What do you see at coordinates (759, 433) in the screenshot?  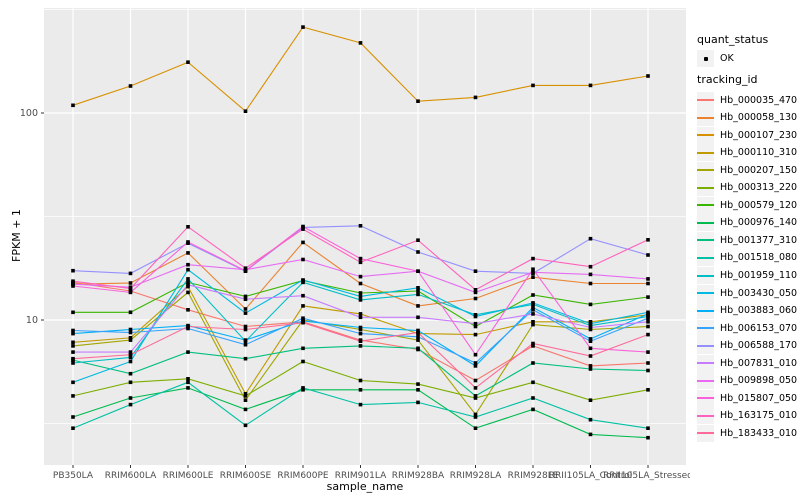 I see `legend-label: Hb_183433_010` at bounding box center [759, 433].